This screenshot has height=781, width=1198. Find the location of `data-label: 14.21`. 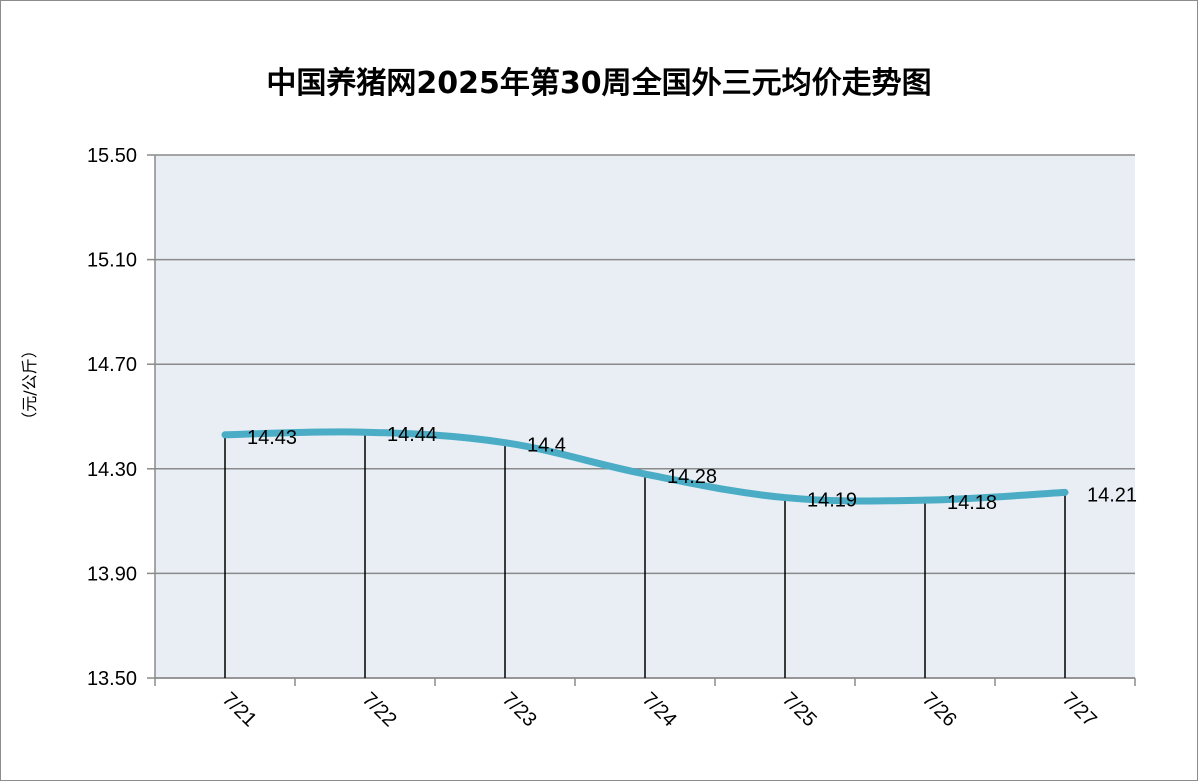

data-label: 14.21 is located at coordinates (1112, 495).